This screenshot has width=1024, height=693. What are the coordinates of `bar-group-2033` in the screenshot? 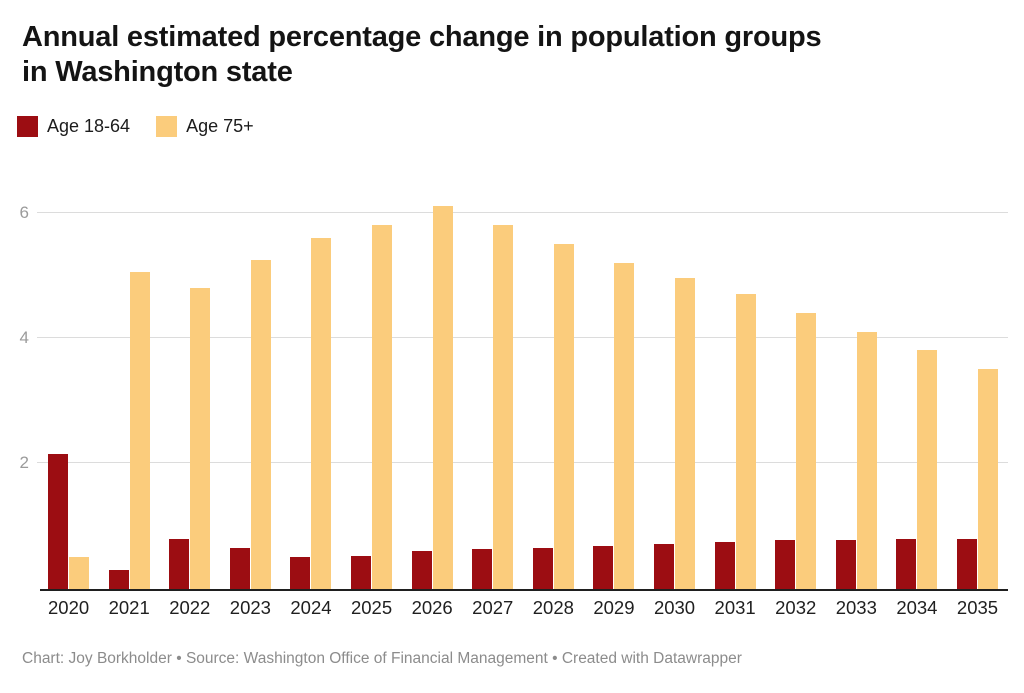 It's located at (856, 460).